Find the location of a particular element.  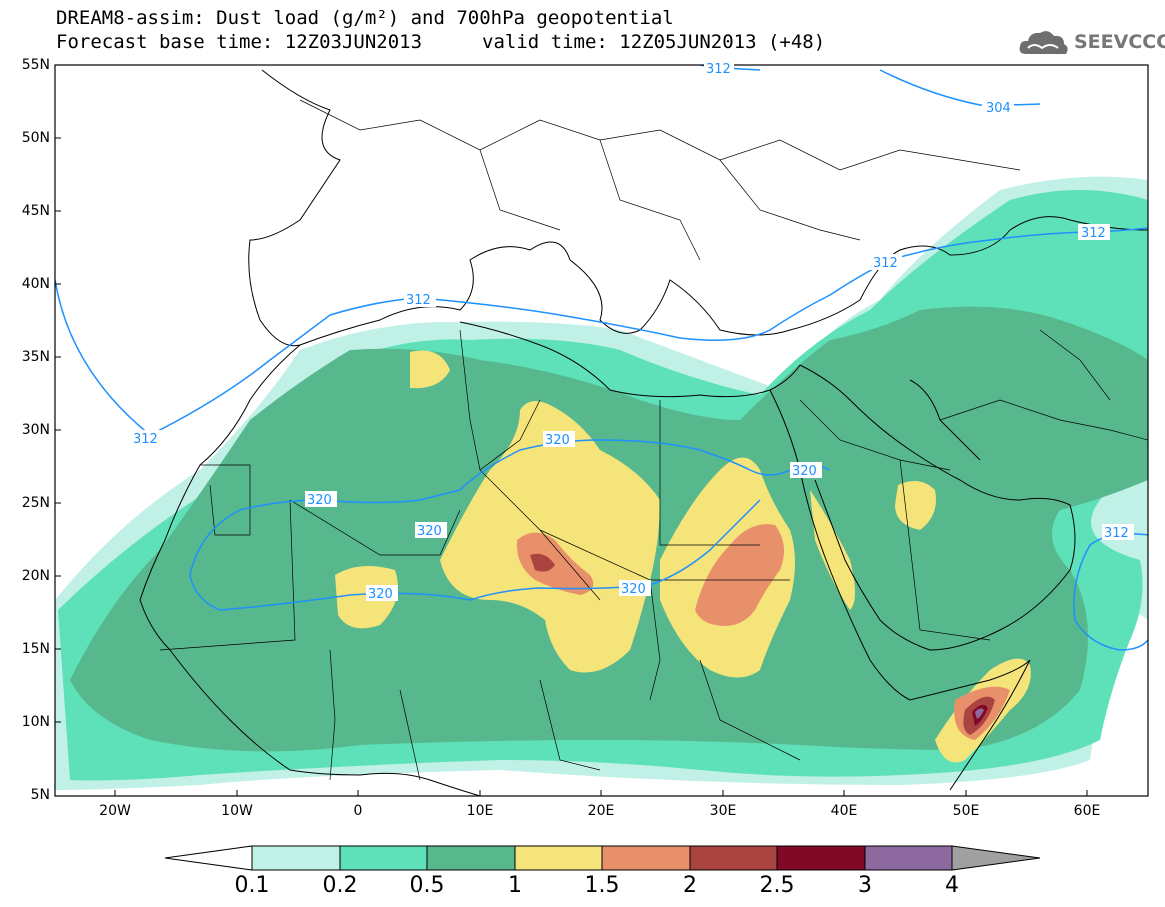

lat-label: 15N is located at coordinates (35, 649).